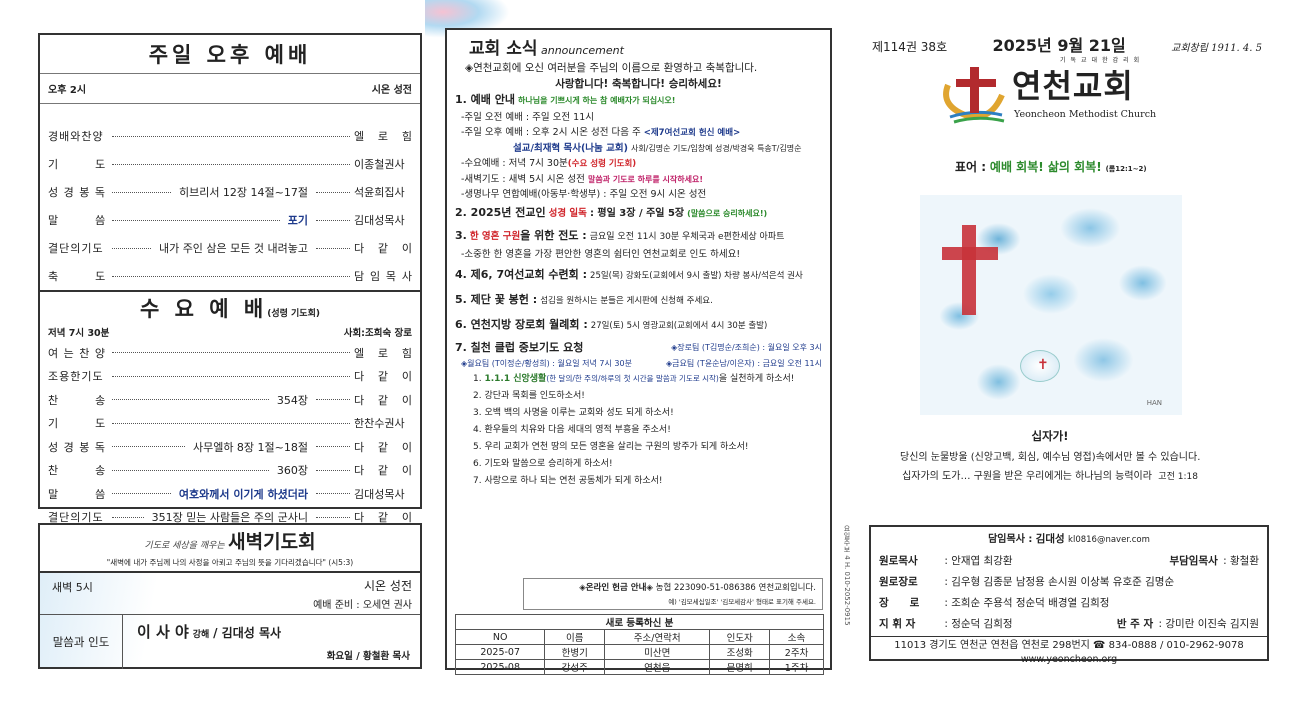  I want to click on item1-c-highlight: 설교/최재혁 목사(나눔 교회), so click(570, 148).